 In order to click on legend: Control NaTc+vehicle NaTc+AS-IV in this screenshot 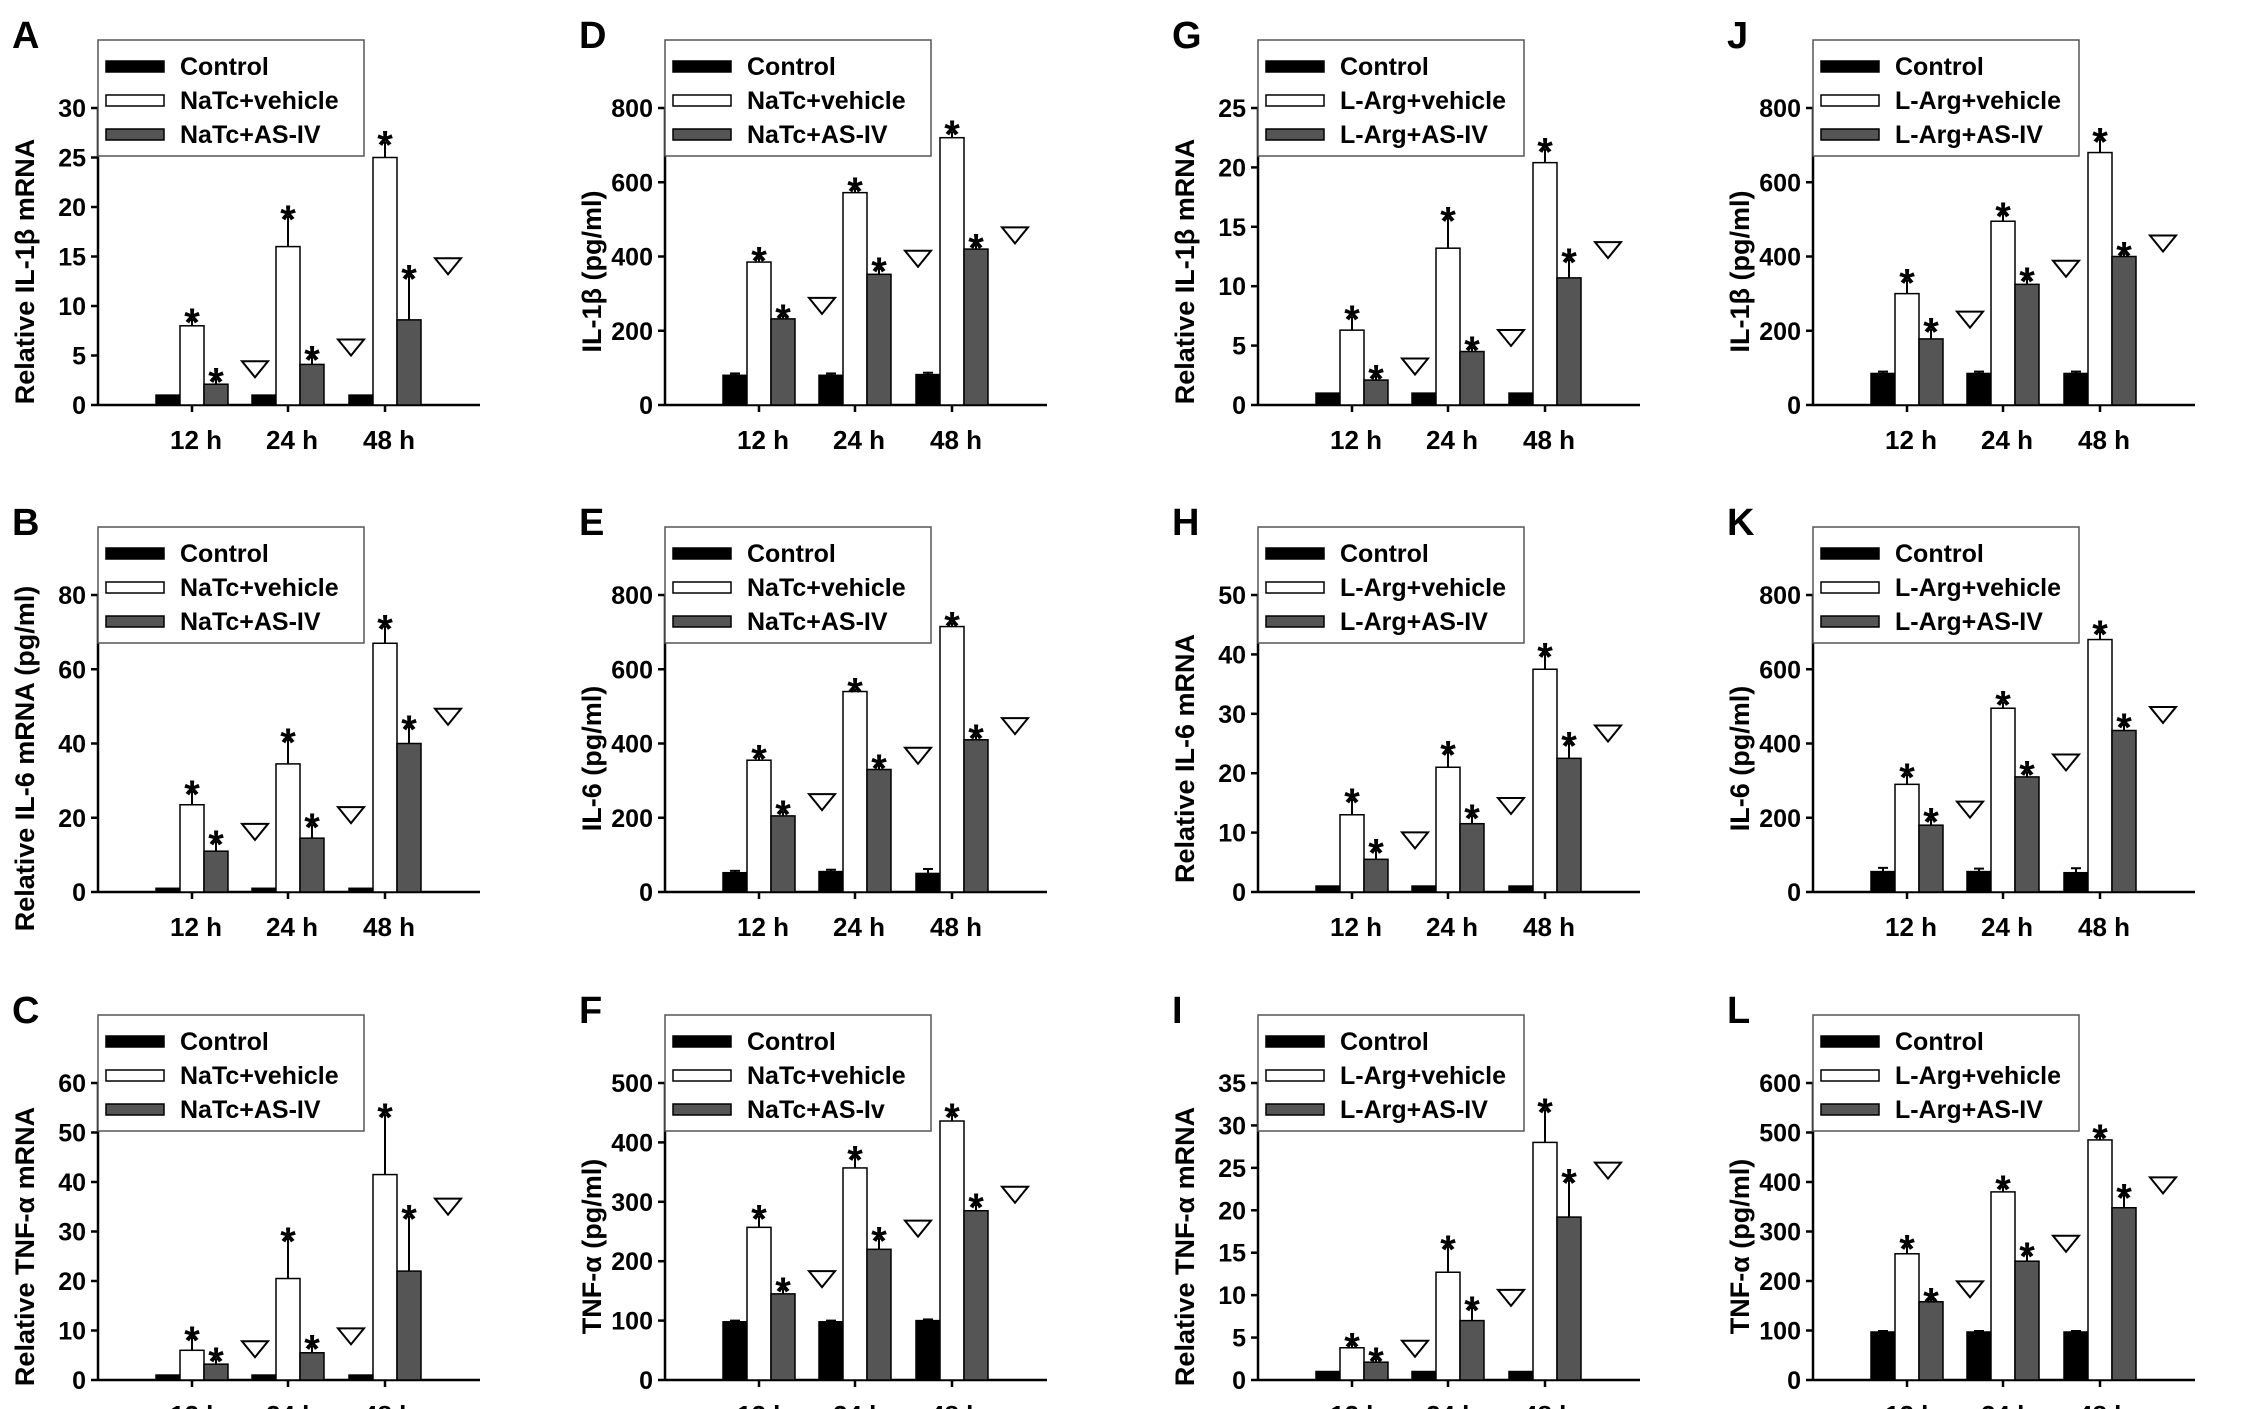, I will do `click(798, 98)`.